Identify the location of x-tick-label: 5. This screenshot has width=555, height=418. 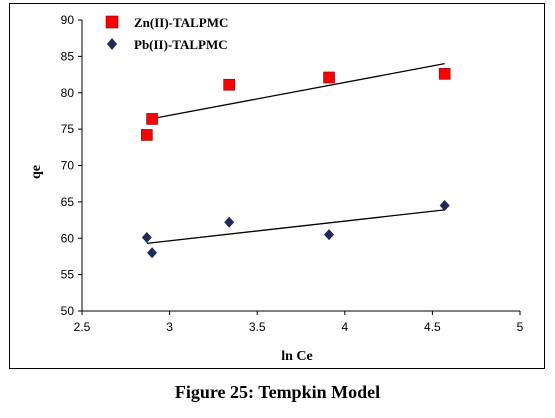
(520, 327).